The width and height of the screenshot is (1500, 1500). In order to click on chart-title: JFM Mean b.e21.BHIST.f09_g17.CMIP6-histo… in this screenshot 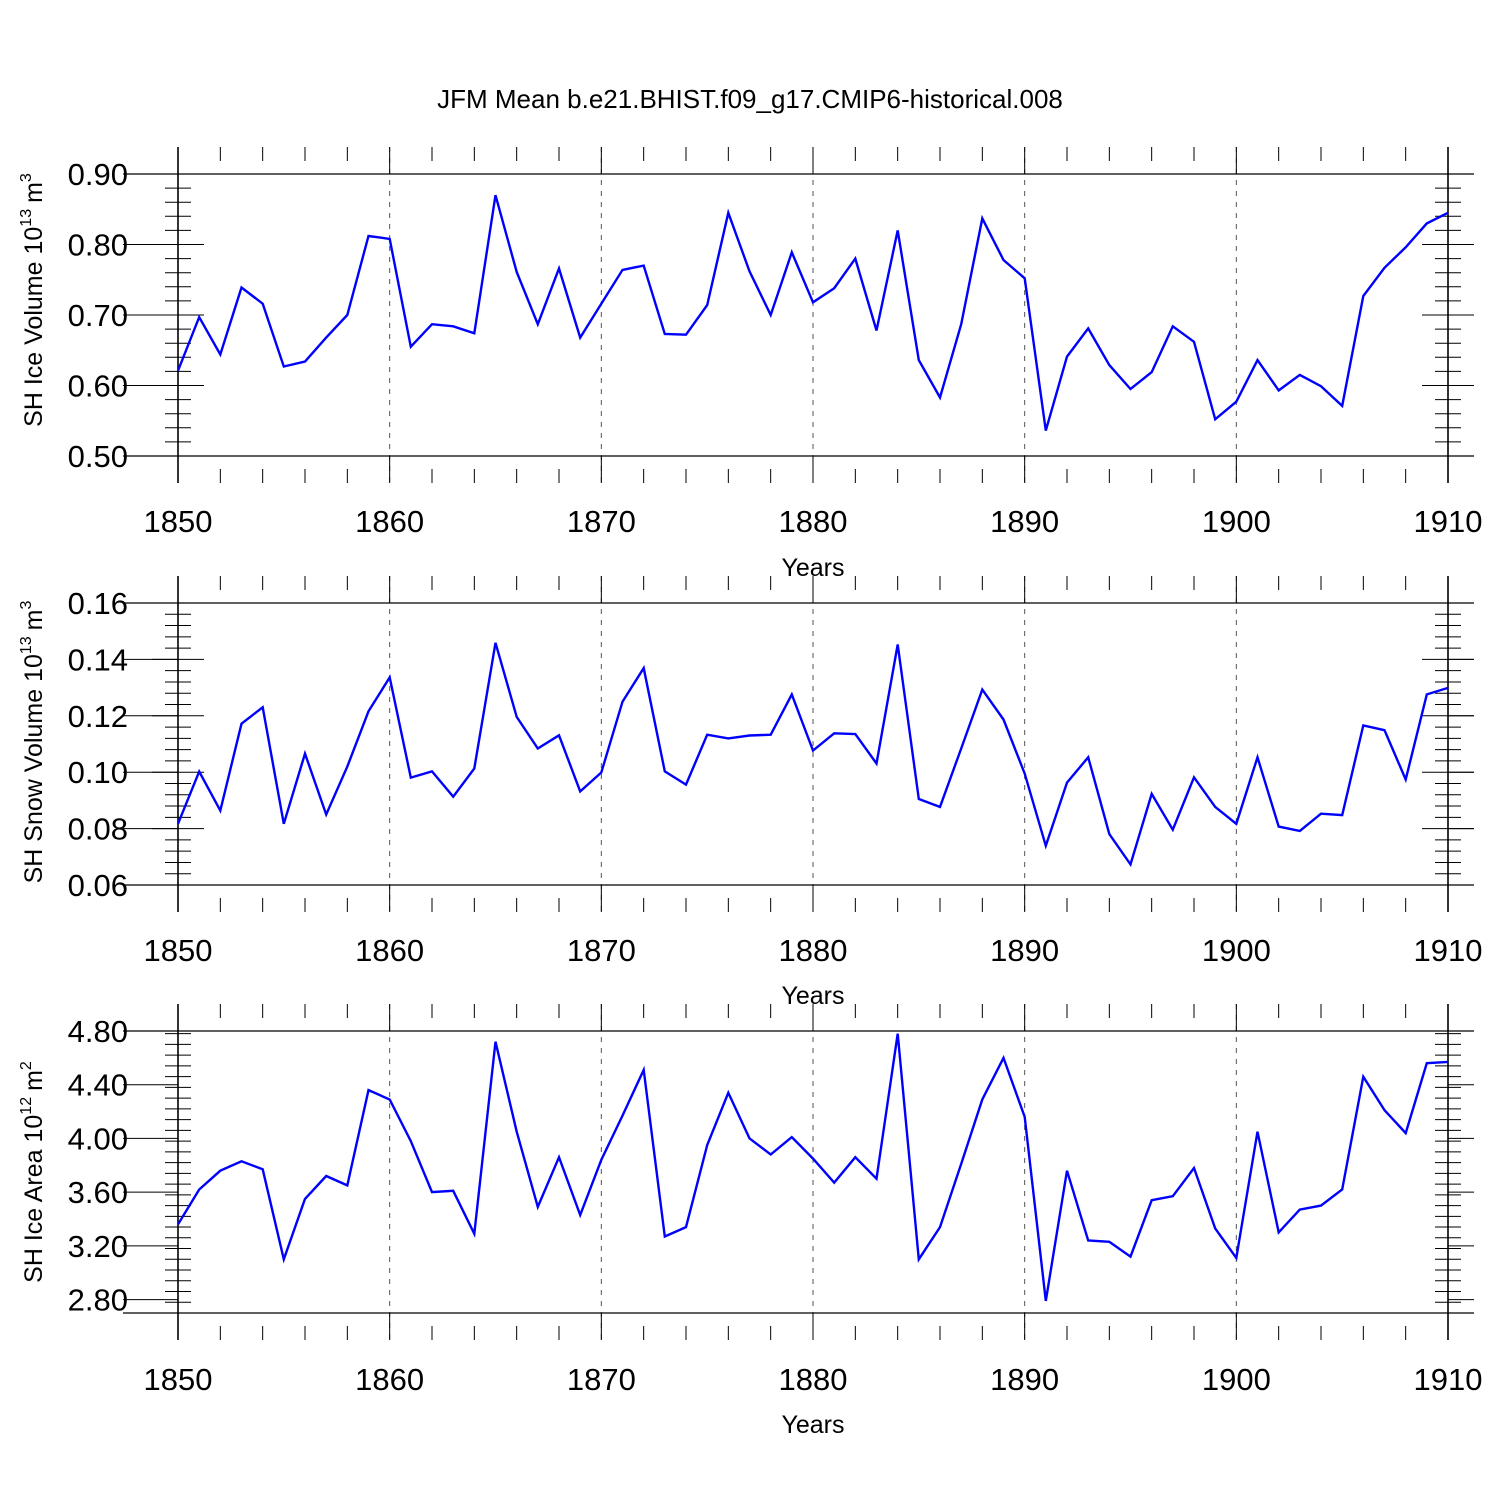, I will do `click(750, 99)`.